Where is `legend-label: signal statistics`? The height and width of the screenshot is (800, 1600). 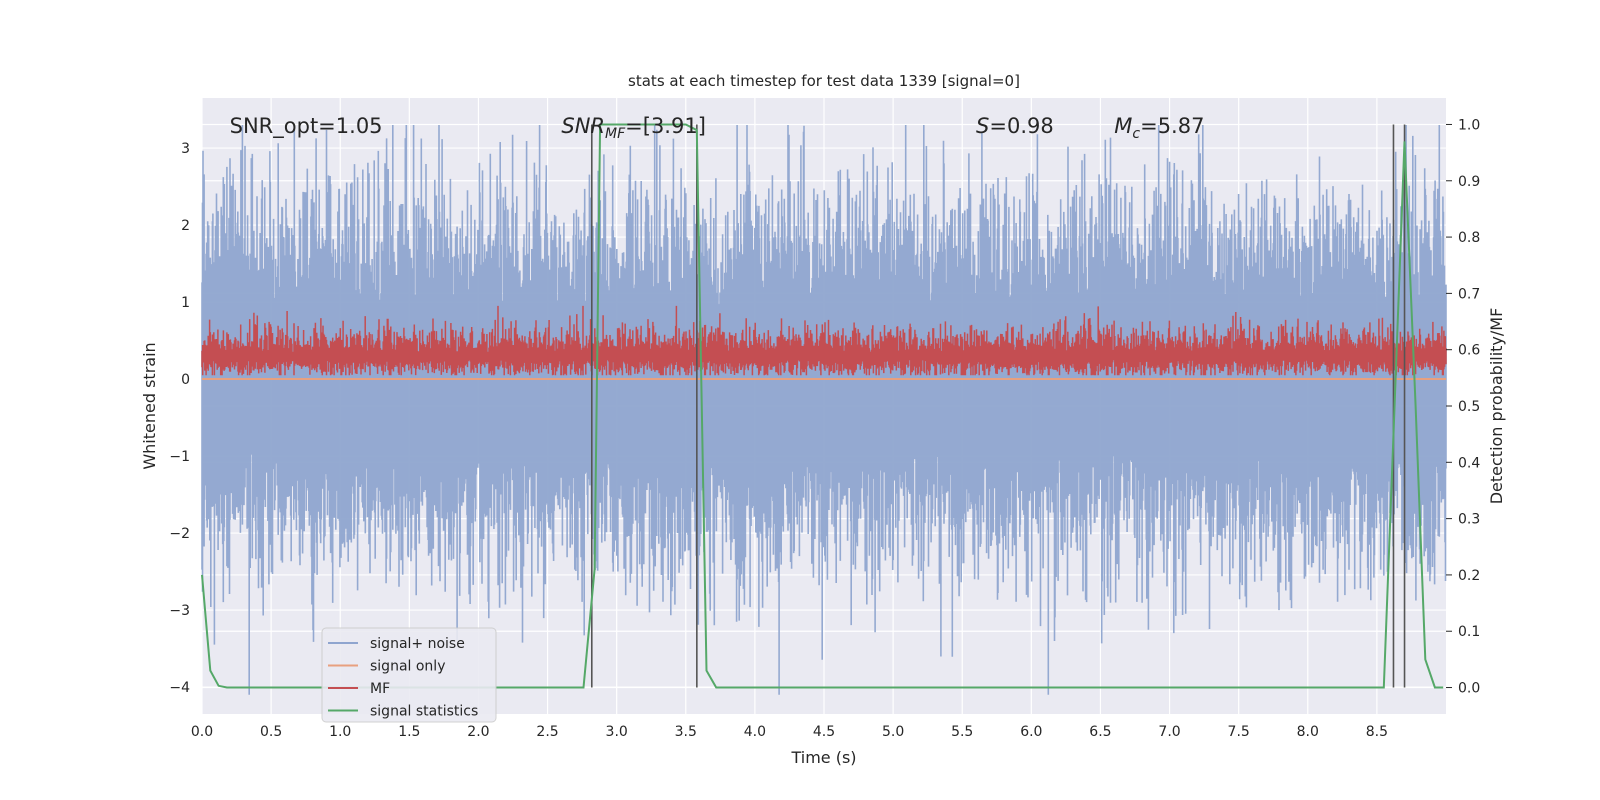 legend-label: signal statistics is located at coordinates (424, 712).